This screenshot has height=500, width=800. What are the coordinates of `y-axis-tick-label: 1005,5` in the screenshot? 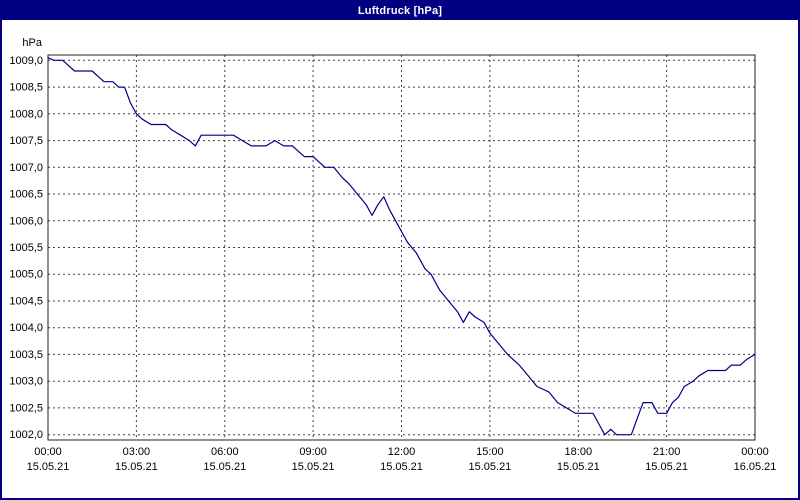 It's located at (26, 248).